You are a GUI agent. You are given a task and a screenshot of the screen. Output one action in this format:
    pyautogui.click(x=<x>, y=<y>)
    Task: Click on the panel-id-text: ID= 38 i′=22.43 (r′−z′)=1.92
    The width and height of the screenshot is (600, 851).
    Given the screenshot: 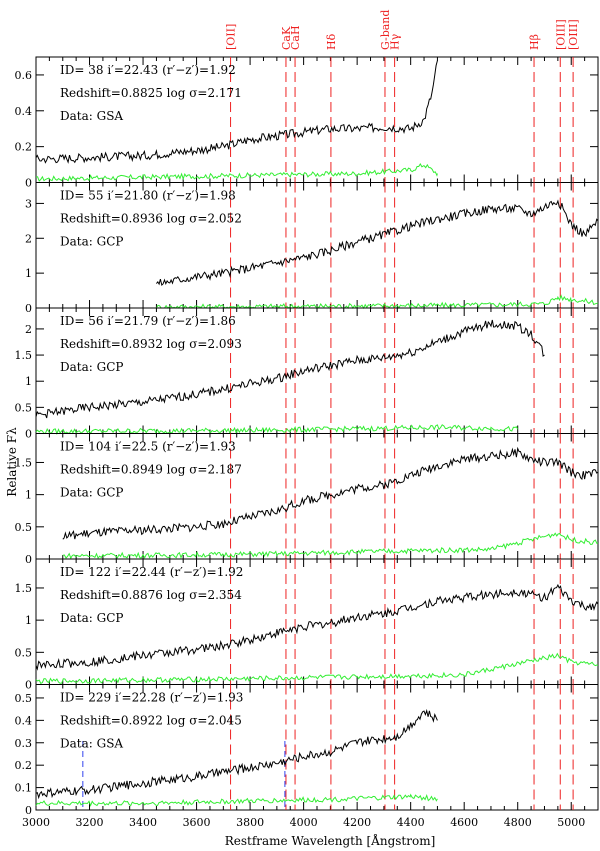 What is the action you would take?
    pyautogui.click(x=148, y=70)
    